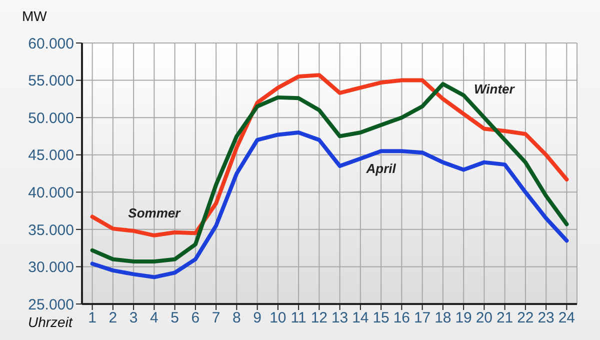 This screenshot has width=600, height=340. What do you see at coordinates (34, 16) in the screenshot?
I see `y-axis-title: MW` at bounding box center [34, 16].